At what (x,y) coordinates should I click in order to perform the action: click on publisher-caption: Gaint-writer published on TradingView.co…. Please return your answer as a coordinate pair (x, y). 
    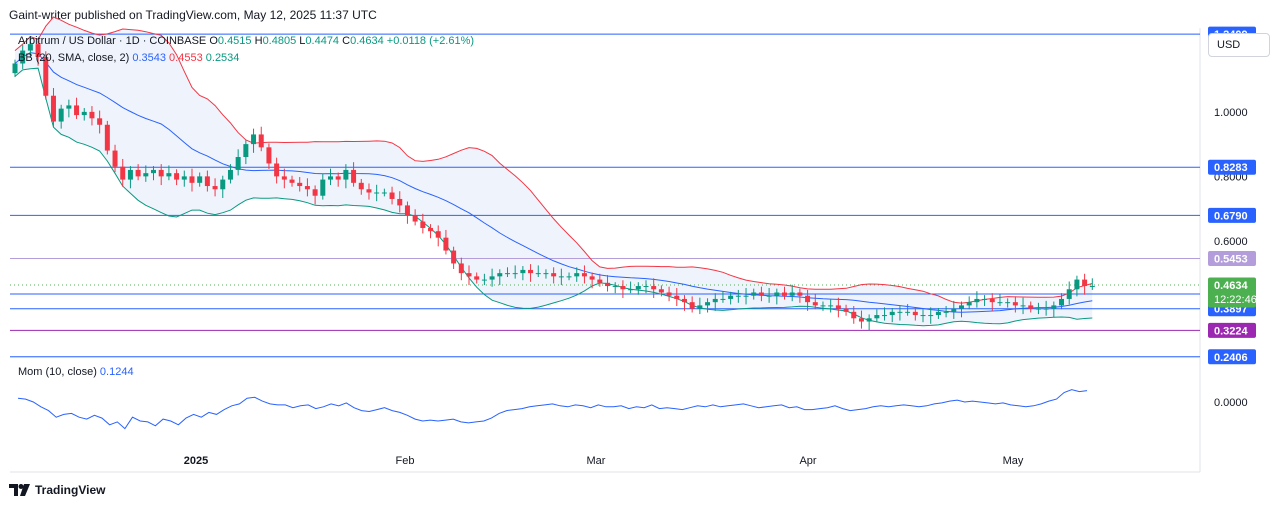
    Looking at the image, I should click on (193, 15).